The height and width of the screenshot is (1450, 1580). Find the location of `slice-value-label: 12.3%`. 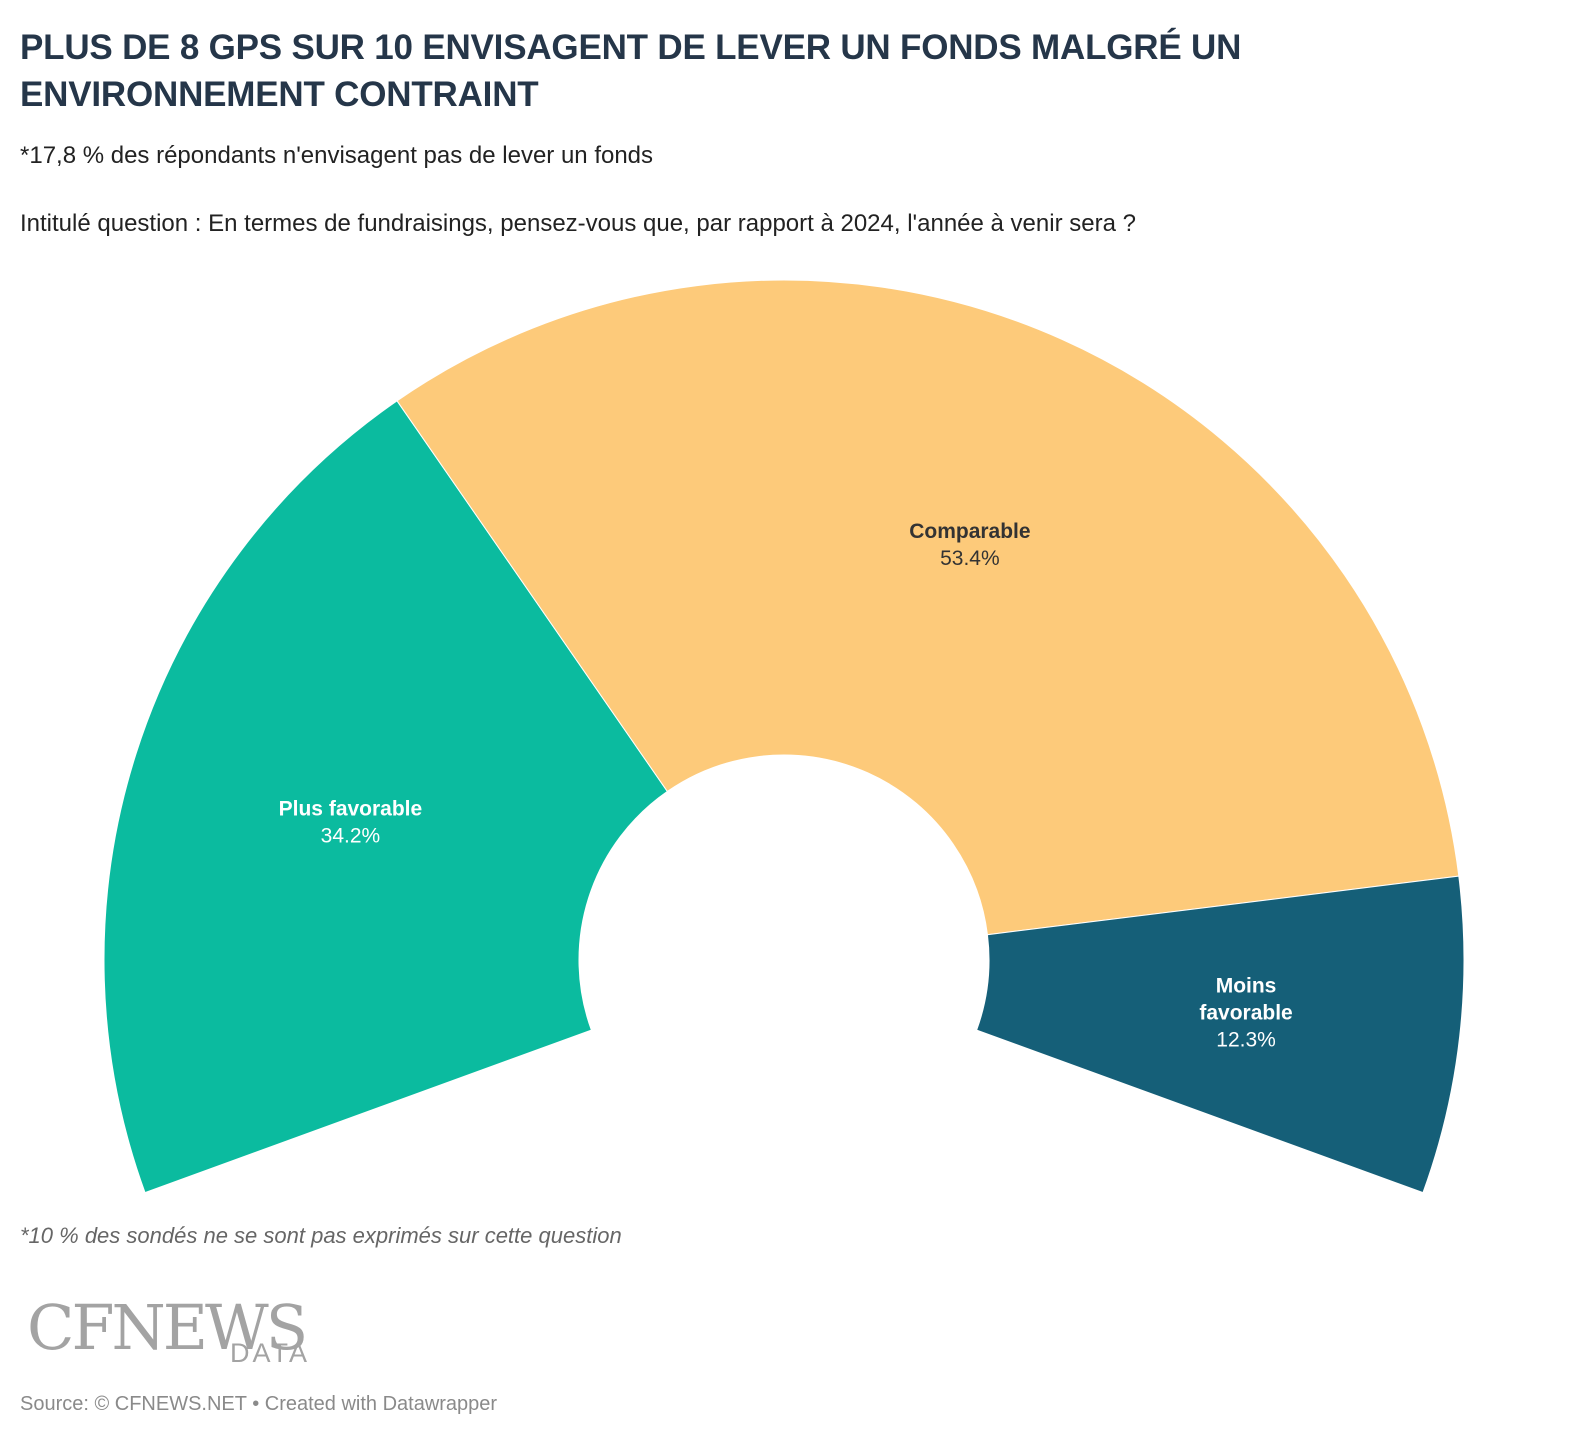

slice-value-label: 12.3% is located at coordinates (1246, 1039).